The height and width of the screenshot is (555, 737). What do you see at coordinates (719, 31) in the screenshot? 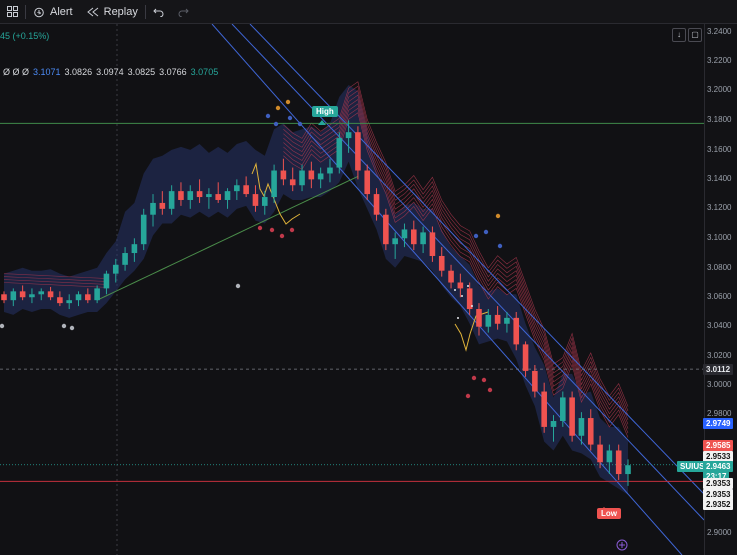
I see `price-tick-label: 3.2400` at bounding box center [719, 31].